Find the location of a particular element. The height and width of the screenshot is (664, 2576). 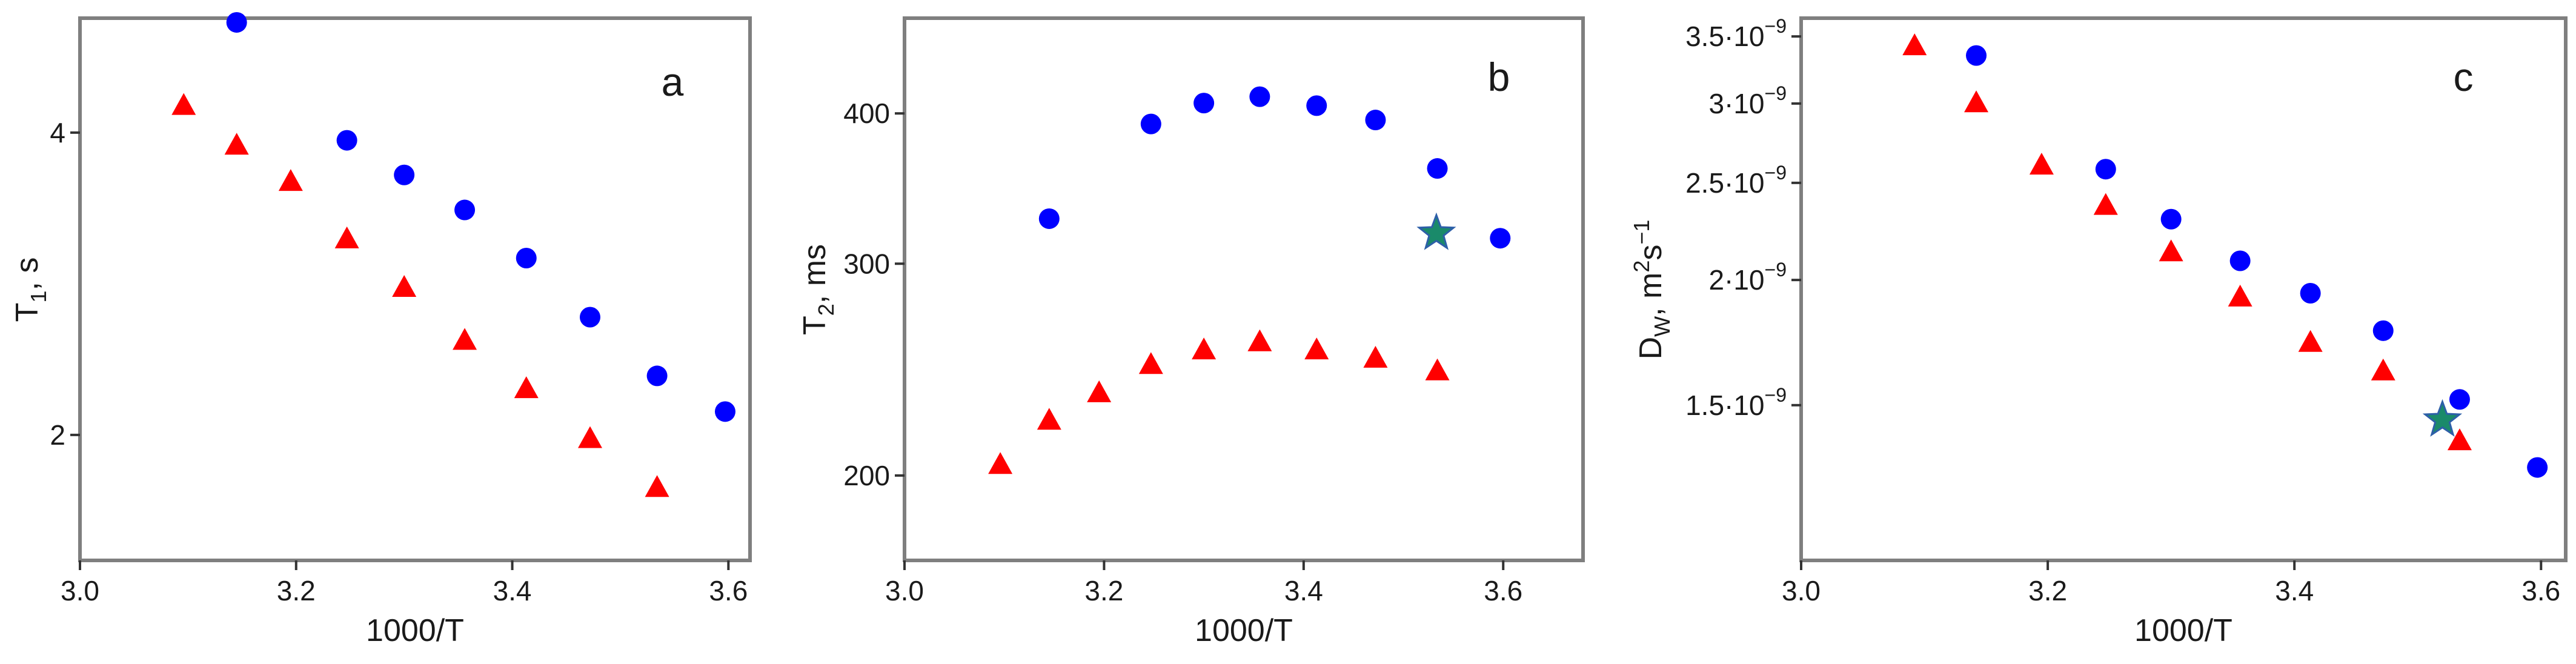

y-tick-exponent-c-0: −9 is located at coordinates (1776, 395).